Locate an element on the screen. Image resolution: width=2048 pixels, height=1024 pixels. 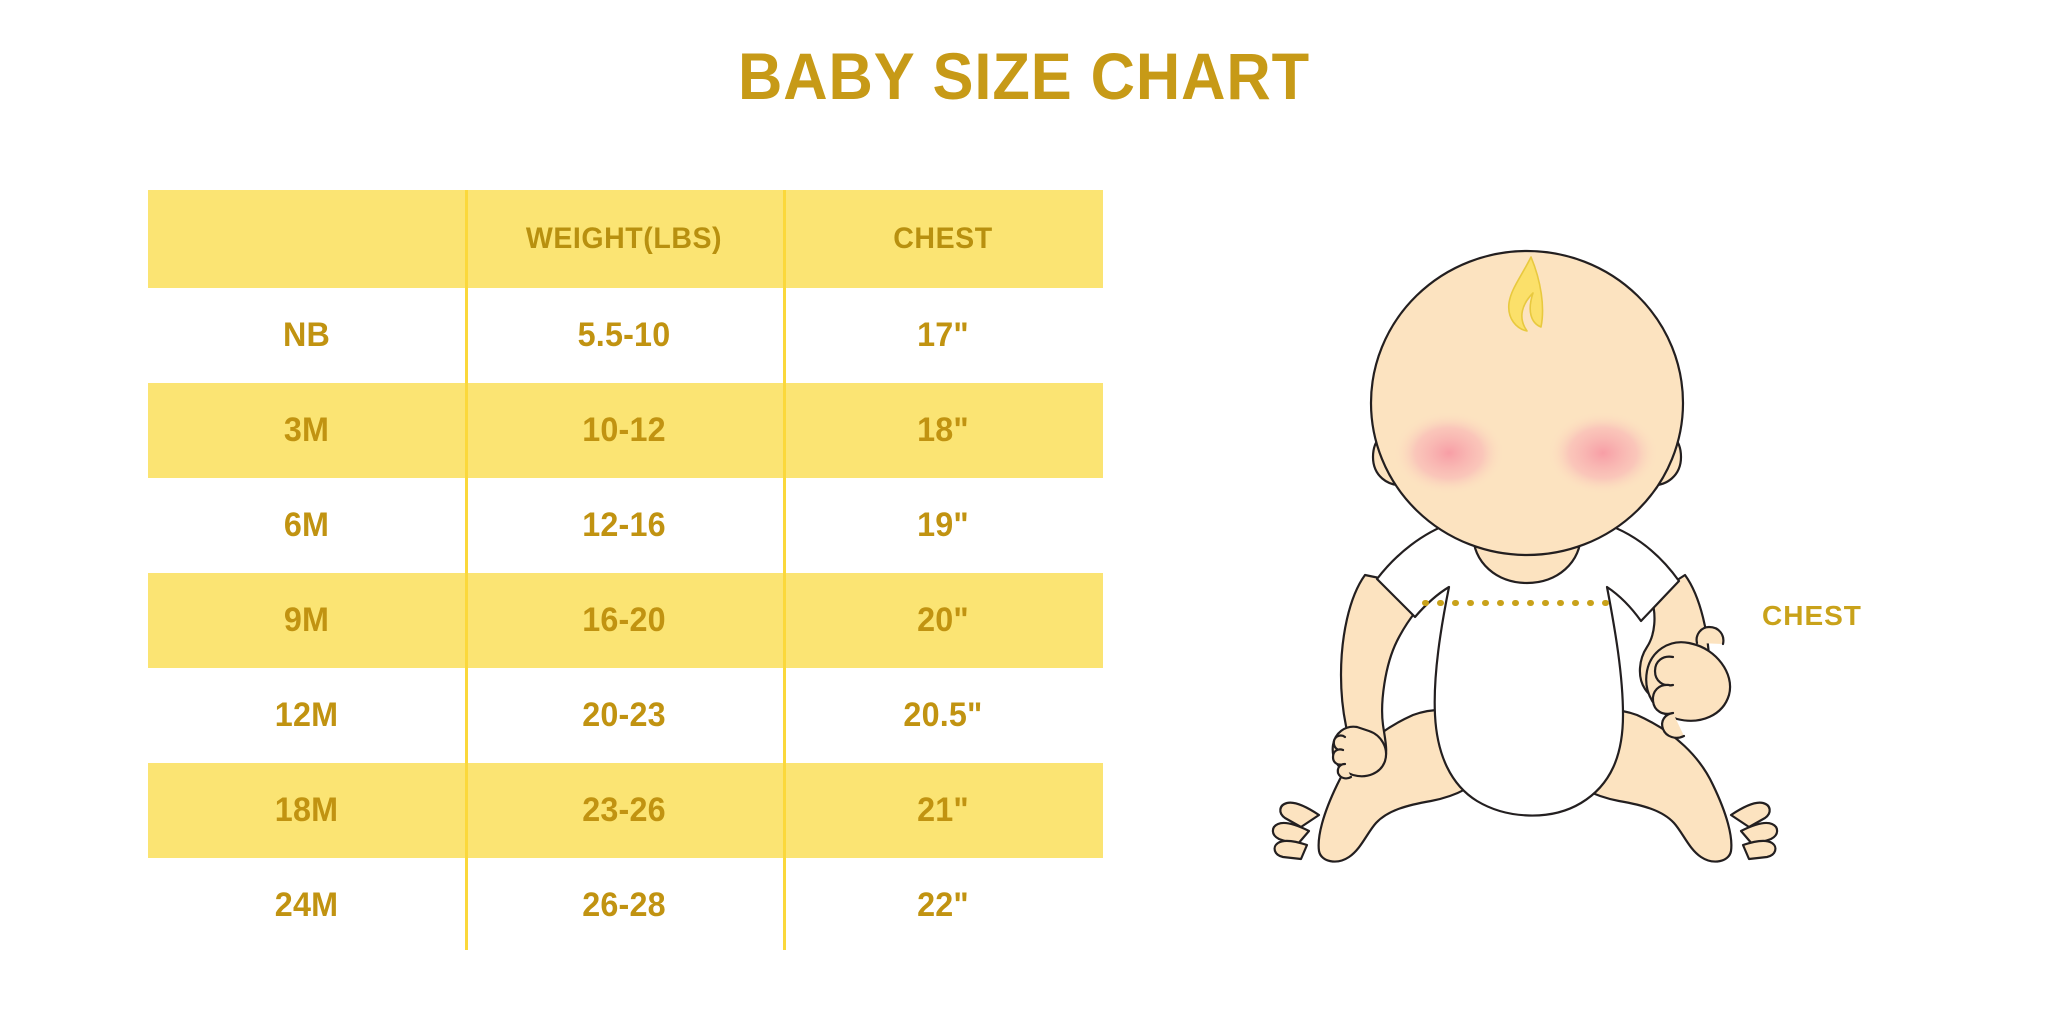
table-row: 3M 10-12 18" is located at coordinates (625, 430).